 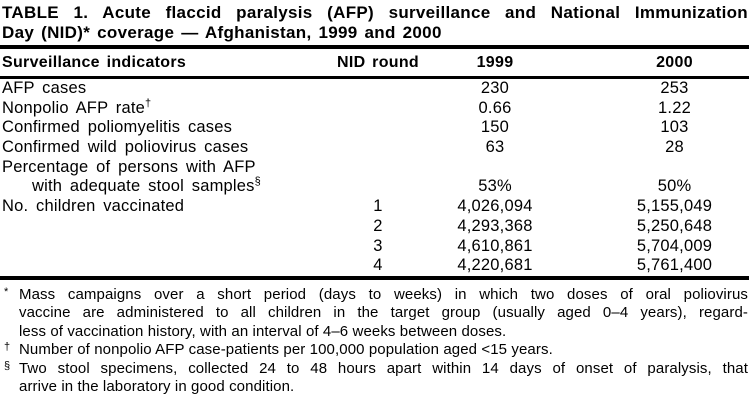 What do you see at coordinates (374, 47) in the screenshot?
I see `top-rule` at bounding box center [374, 47].